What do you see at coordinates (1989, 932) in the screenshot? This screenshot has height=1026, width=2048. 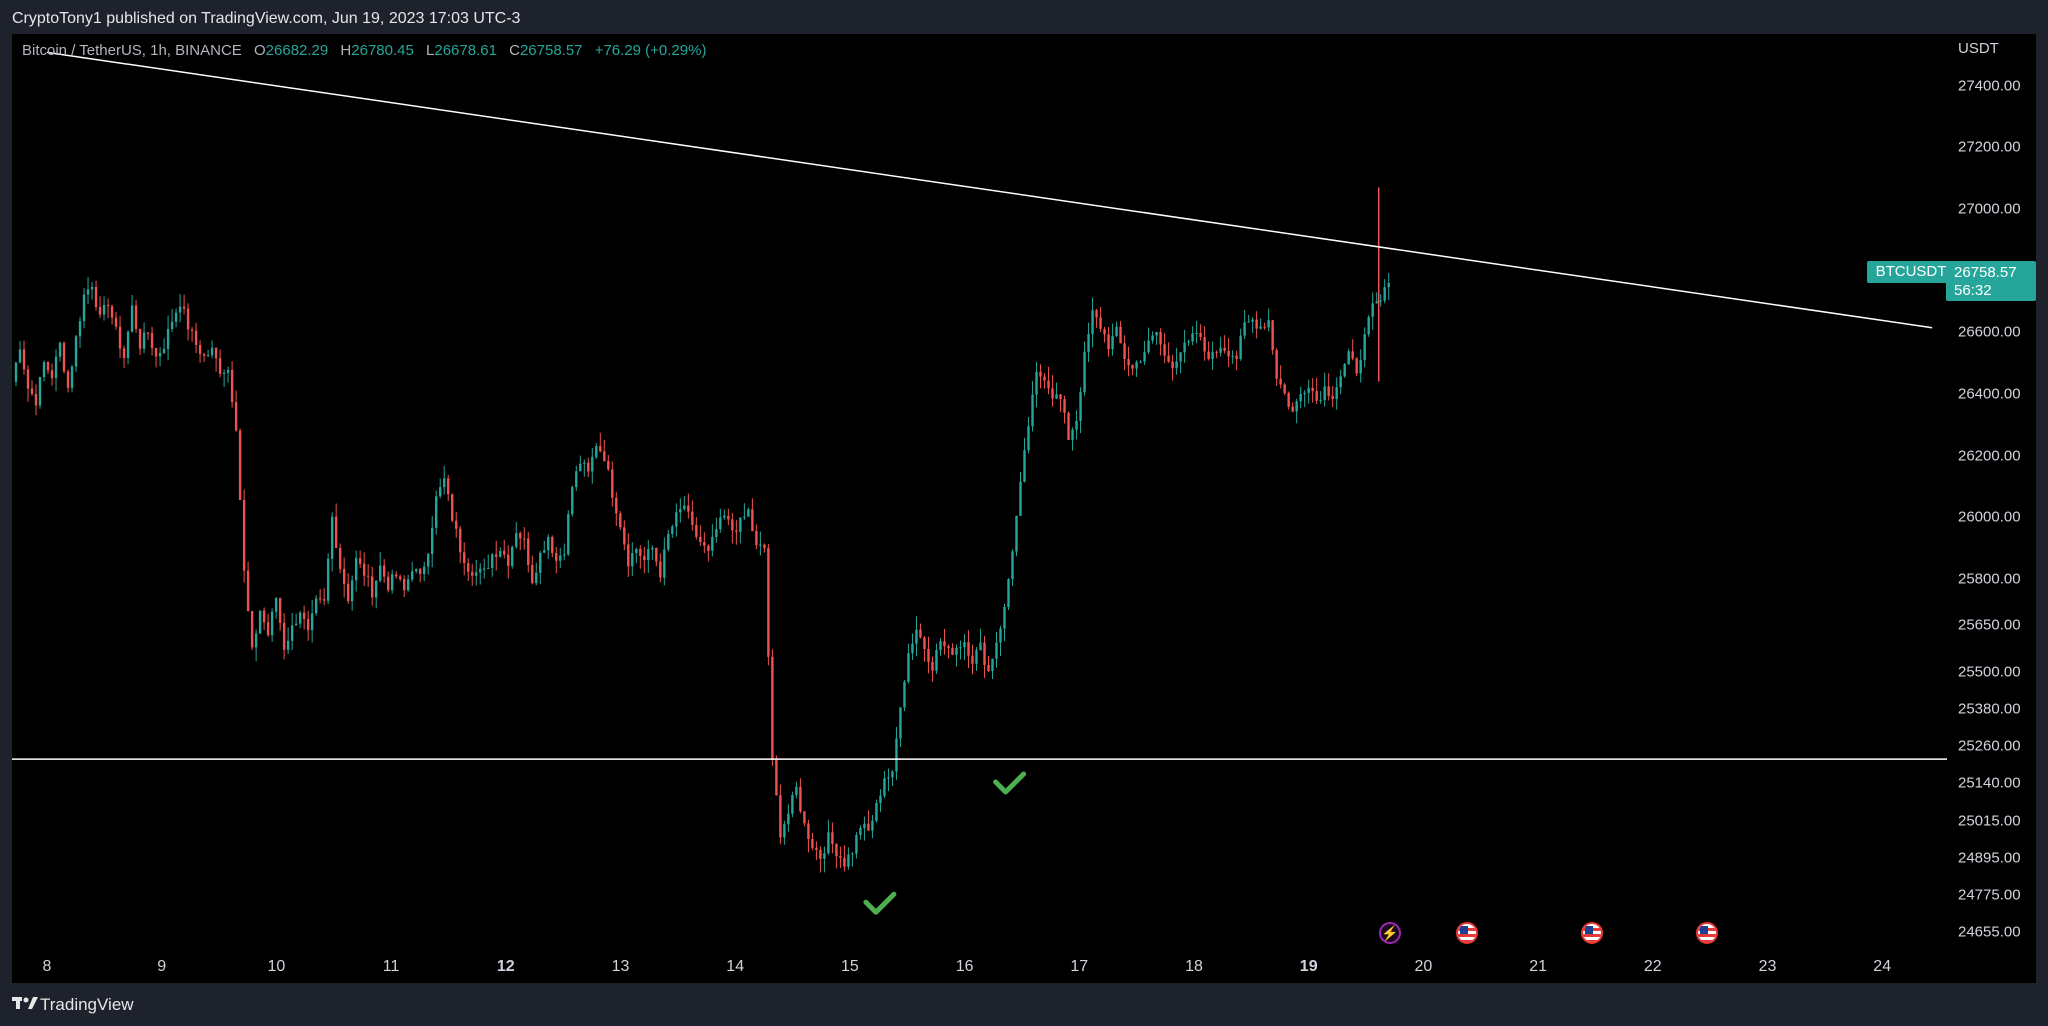 I see `price-tick: 24655.00` at bounding box center [1989, 932].